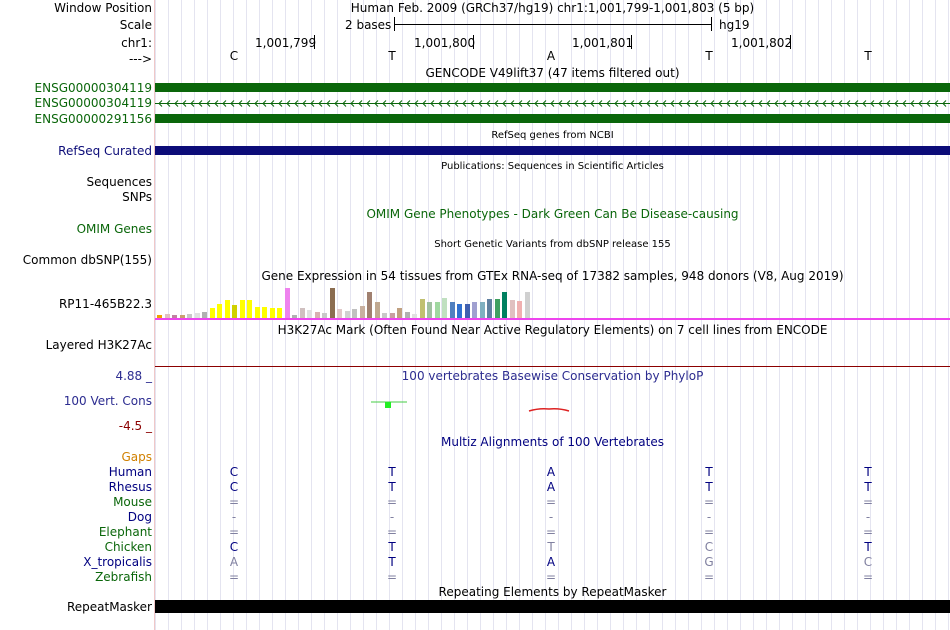 This screenshot has height=630, width=950. I want to click on repeatmasker-label: RepeatMasker, so click(109, 607).